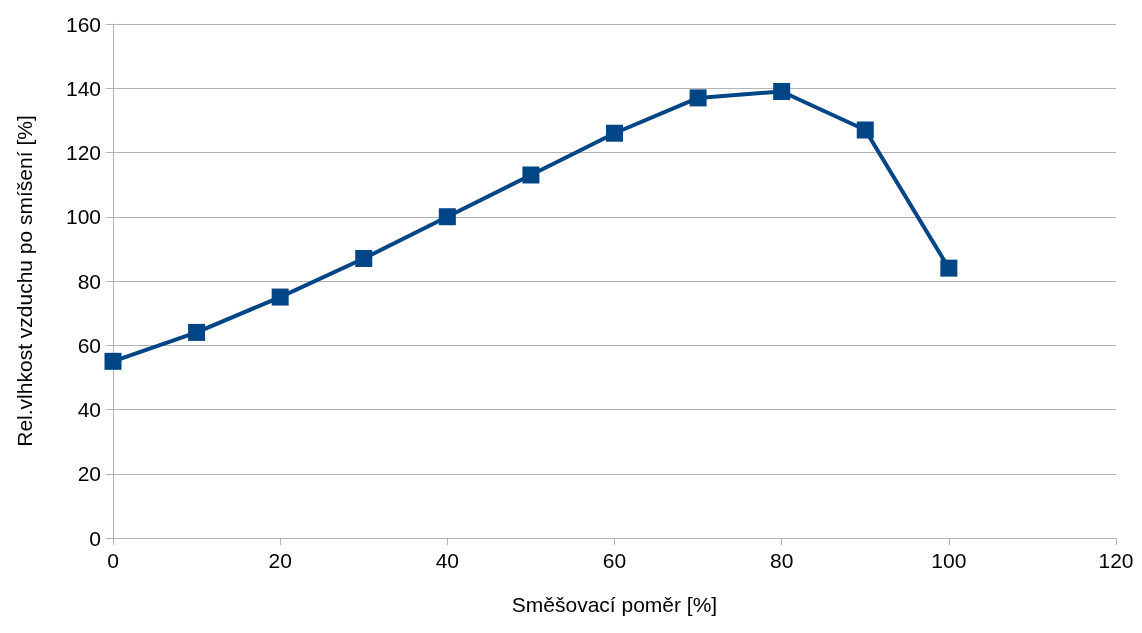 The image size is (1142, 633). What do you see at coordinates (24, 281) in the screenshot?
I see `y-axis-title: Rel.vlhkost vzduchu po smíšení [%]` at bounding box center [24, 281].